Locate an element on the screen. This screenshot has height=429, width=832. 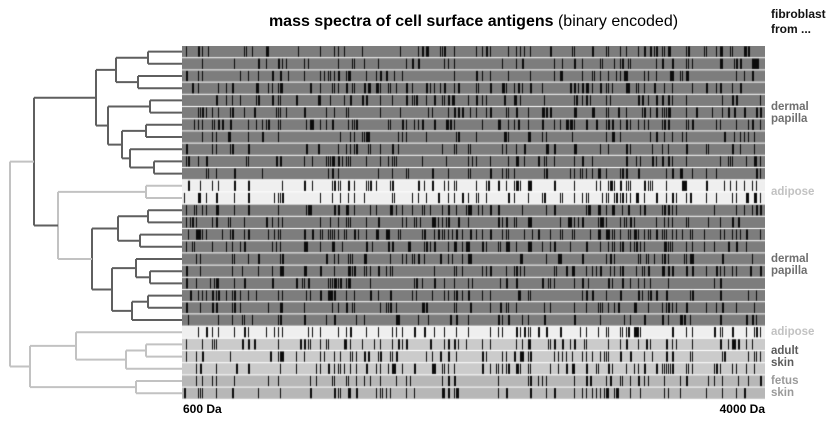
figure-title-qualifier: (binary encoded) is located at coordinates (618, 21).